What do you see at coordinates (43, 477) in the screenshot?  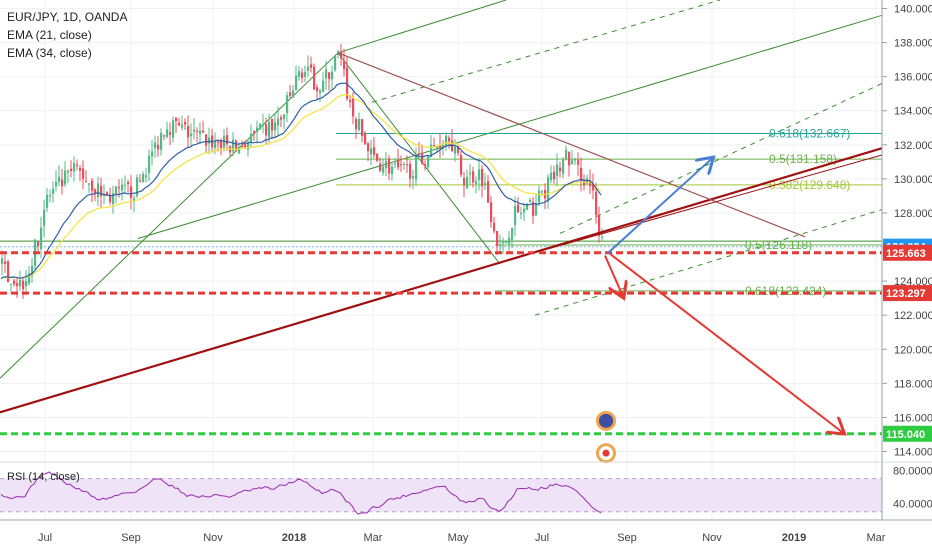 I see `rsi-legend: RSI (14, close)` at bounding box center [43, 477].